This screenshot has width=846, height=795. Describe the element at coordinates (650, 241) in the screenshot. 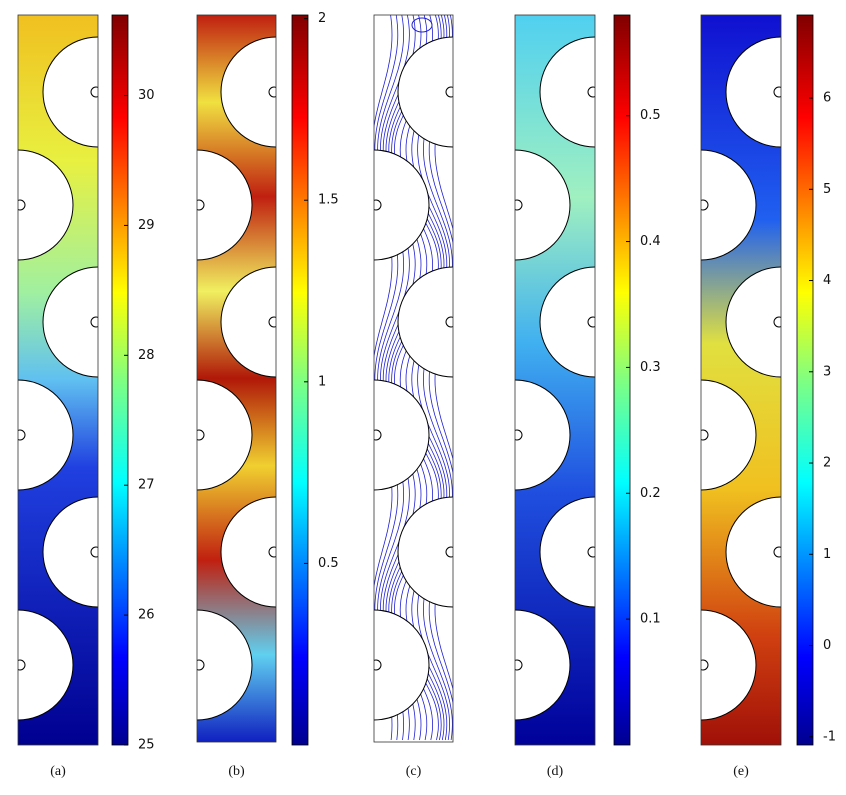

I see `tick-label: 0.4` at that location.